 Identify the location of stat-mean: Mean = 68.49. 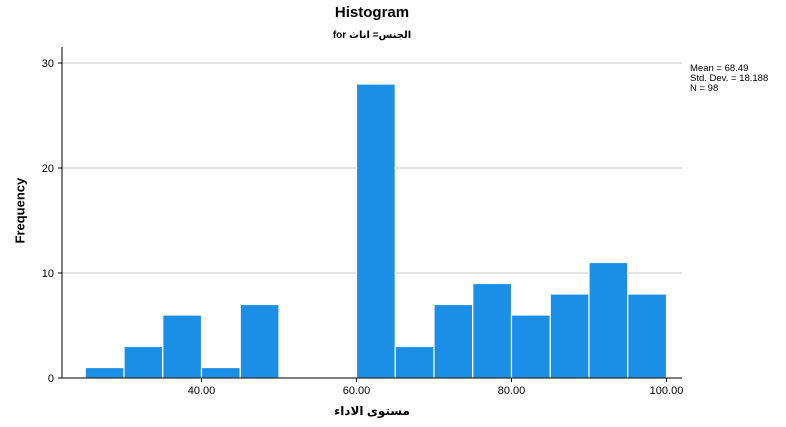
(719, 68).